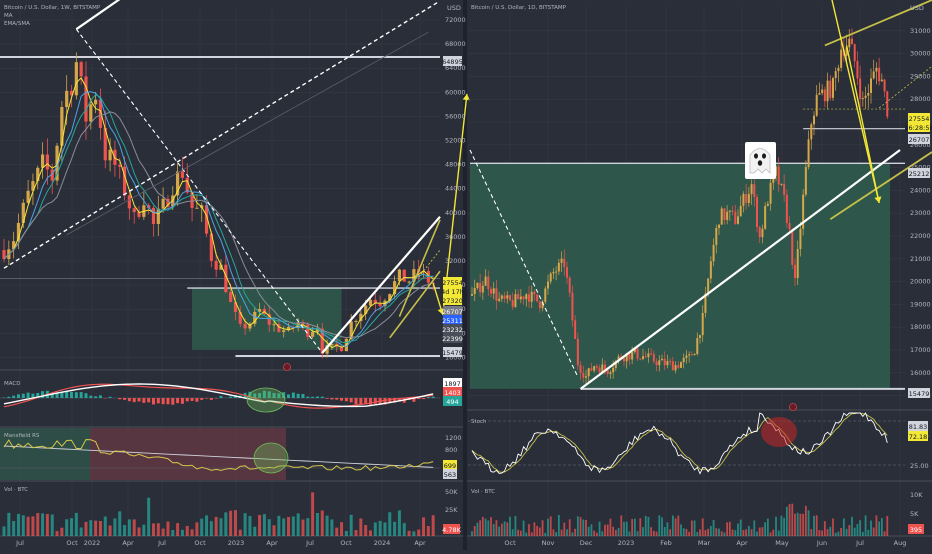 The height and width of the screenshot is (554, 932). I want to click on right-price-label: 25212, so click(919, 174).